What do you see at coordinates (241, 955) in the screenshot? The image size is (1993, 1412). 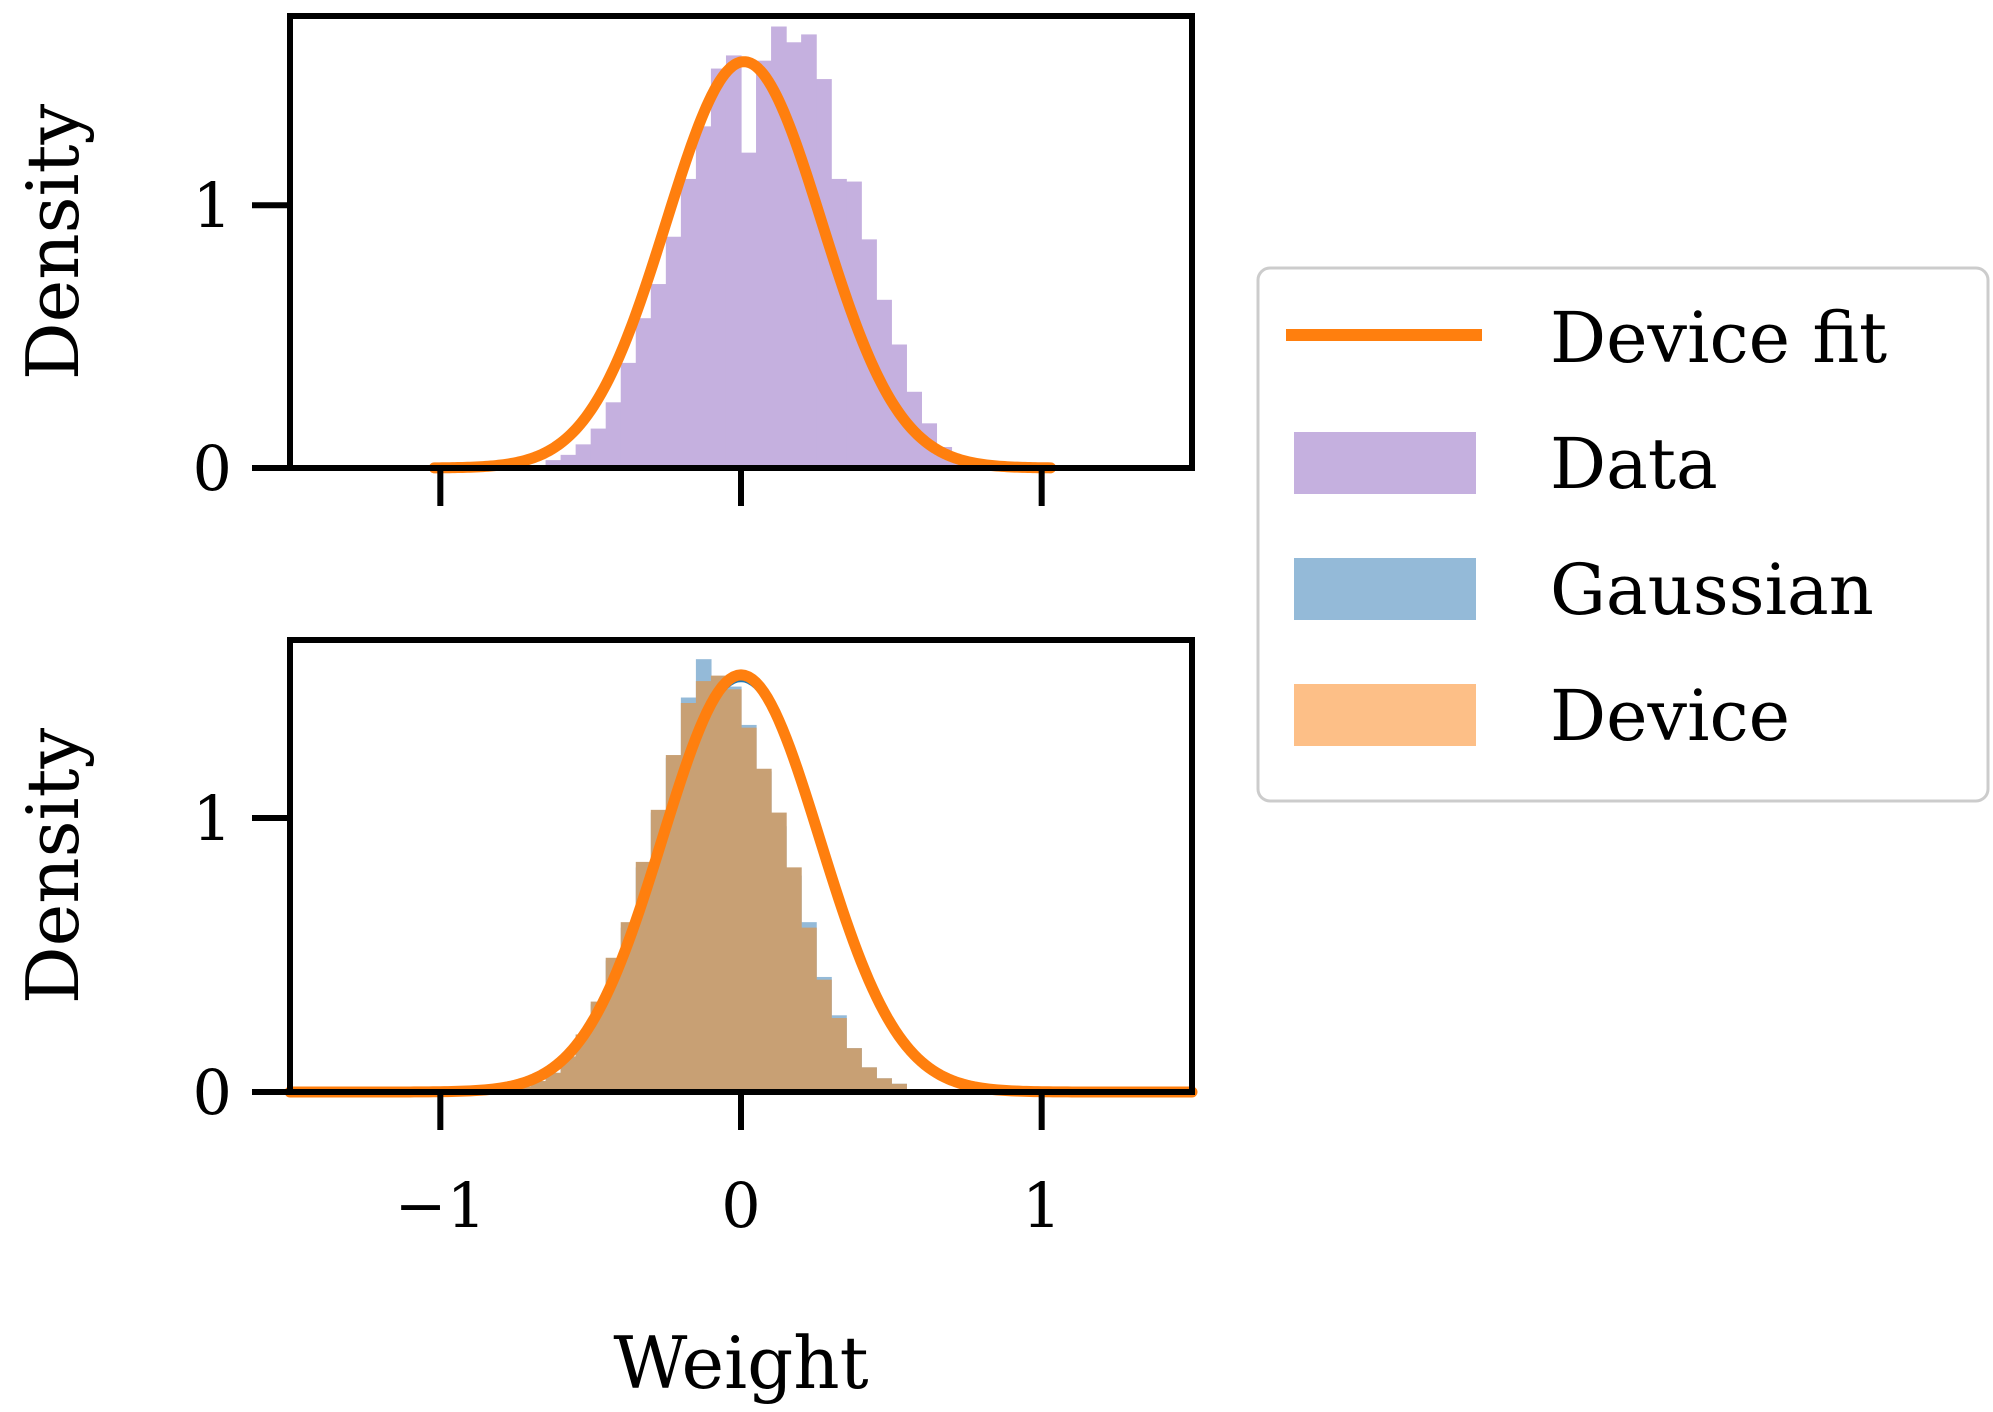 I see `bottom-y-ticks: 01` at bounding box center [241, 955].